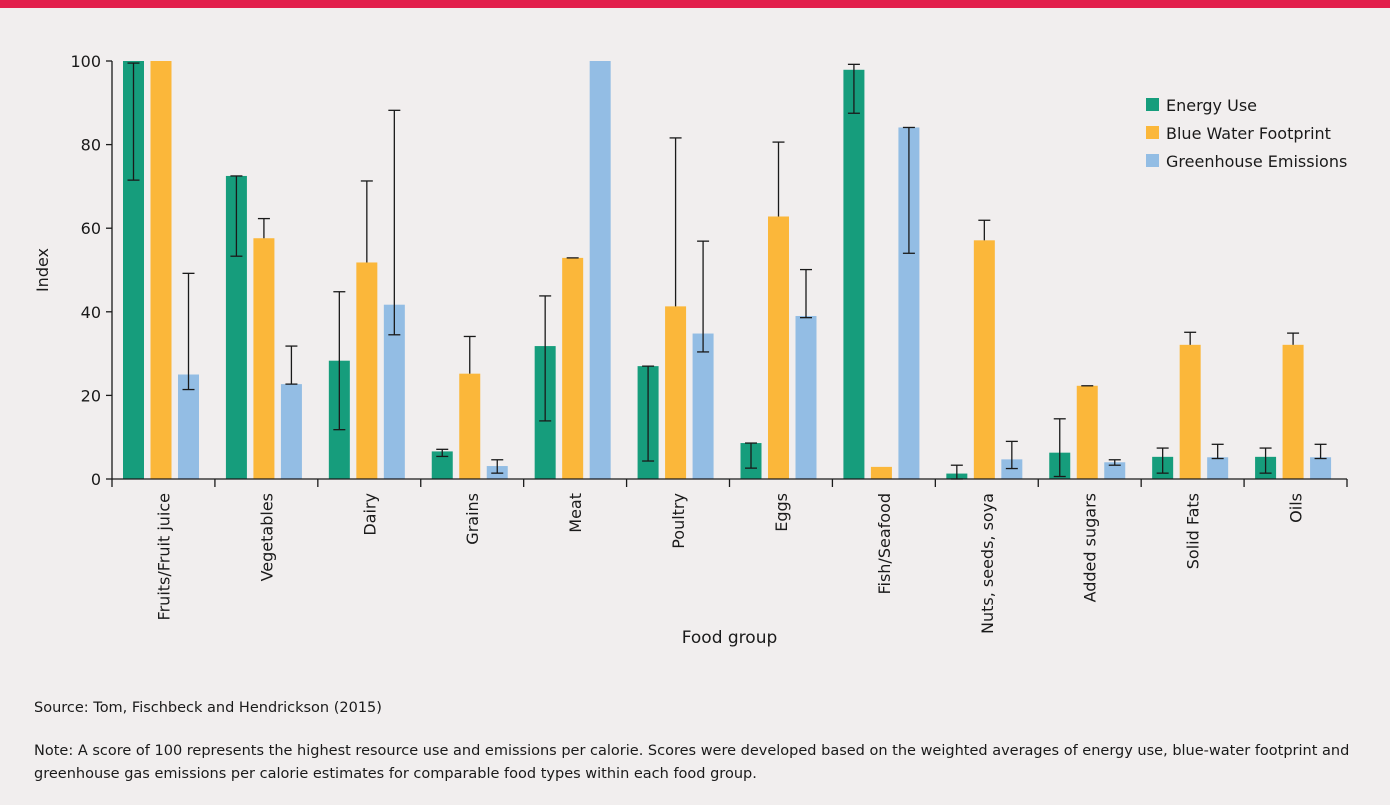 The height and width of the screenshot is (805, 1390). What do you see at coordinates (291, 431) in the screenshot?
I see `bar-greenhouse-emissions-vegetables` at bounding box center [291, 431].